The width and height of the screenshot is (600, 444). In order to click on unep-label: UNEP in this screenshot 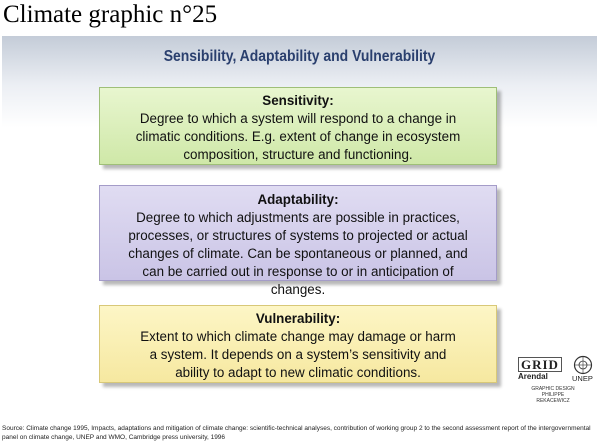, I will do `click(582, 378)`.